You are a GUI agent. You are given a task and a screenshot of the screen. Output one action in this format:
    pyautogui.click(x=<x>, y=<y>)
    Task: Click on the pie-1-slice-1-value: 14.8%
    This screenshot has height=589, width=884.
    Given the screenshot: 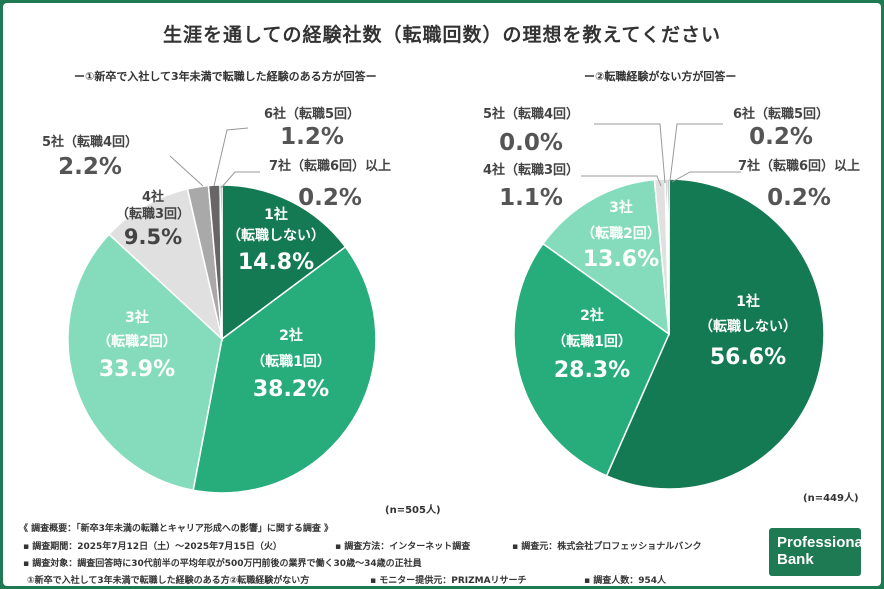 What is the action you would take?
    pyautogui.click(x=276, y=262)
    